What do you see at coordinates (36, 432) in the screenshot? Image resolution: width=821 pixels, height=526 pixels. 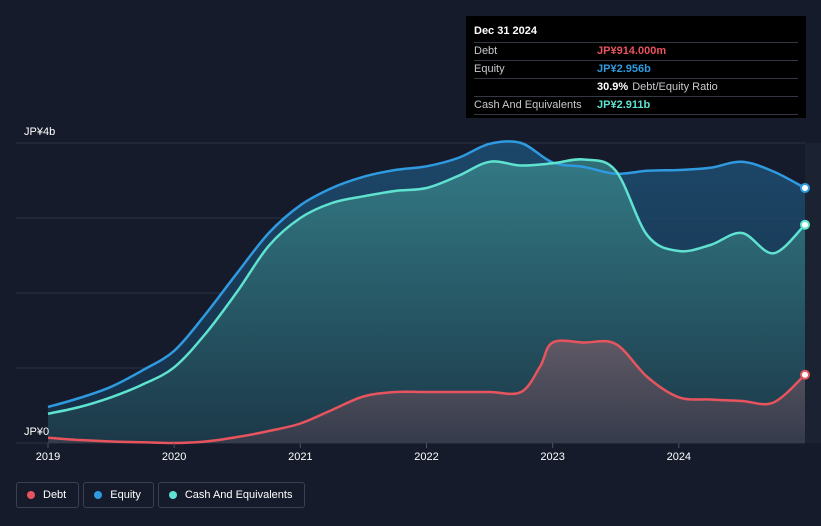 I see `y-axis-bottom-label: JP¥0` at bounding box center [36, 432].